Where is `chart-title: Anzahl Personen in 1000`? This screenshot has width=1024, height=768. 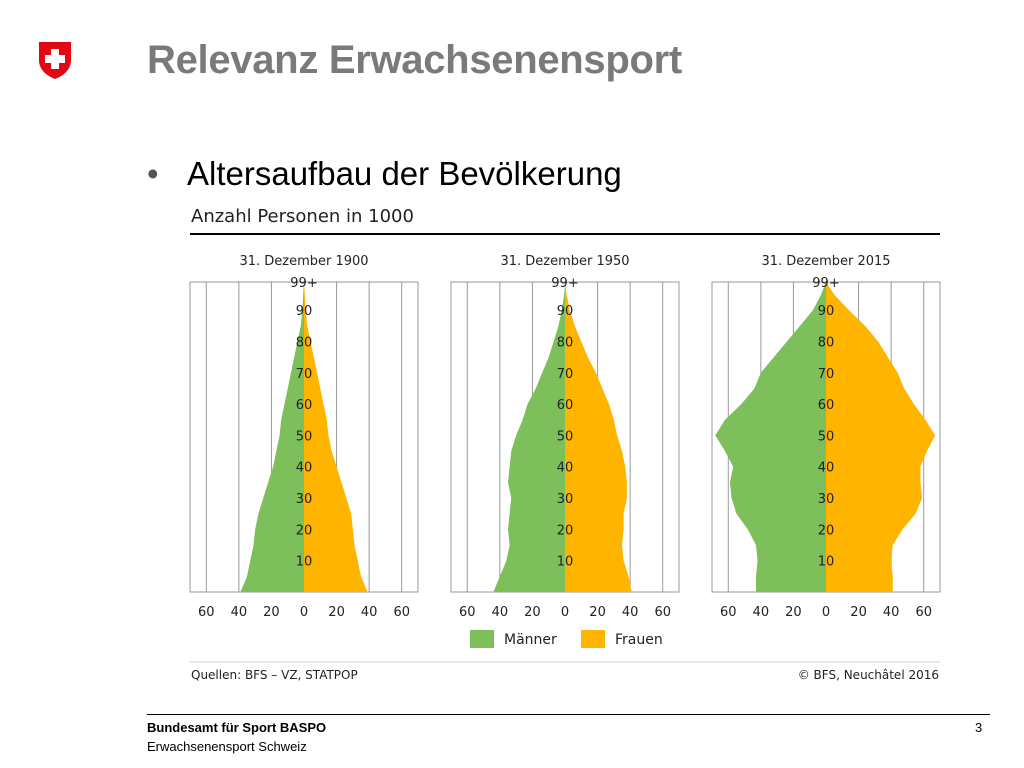 chart-title: Anzahl Personen in 1000 is located at coordinates (302, 216).